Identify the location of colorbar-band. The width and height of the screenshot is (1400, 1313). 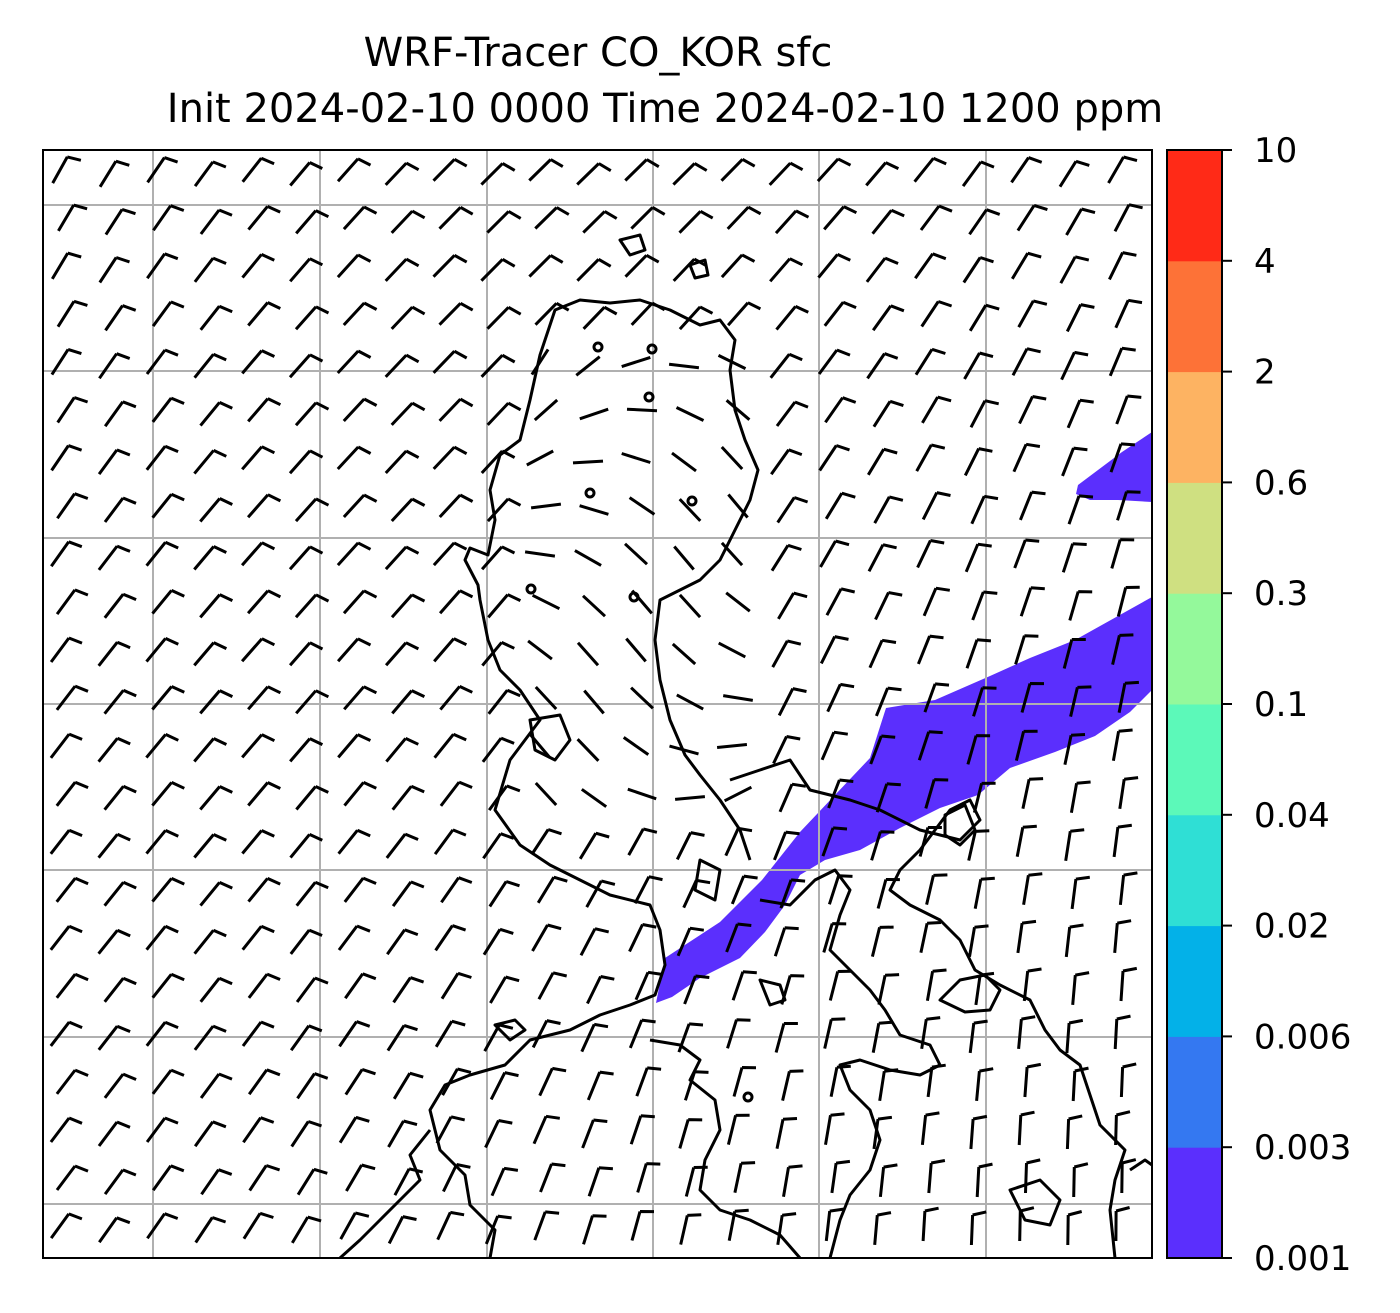
(1194, 1203).